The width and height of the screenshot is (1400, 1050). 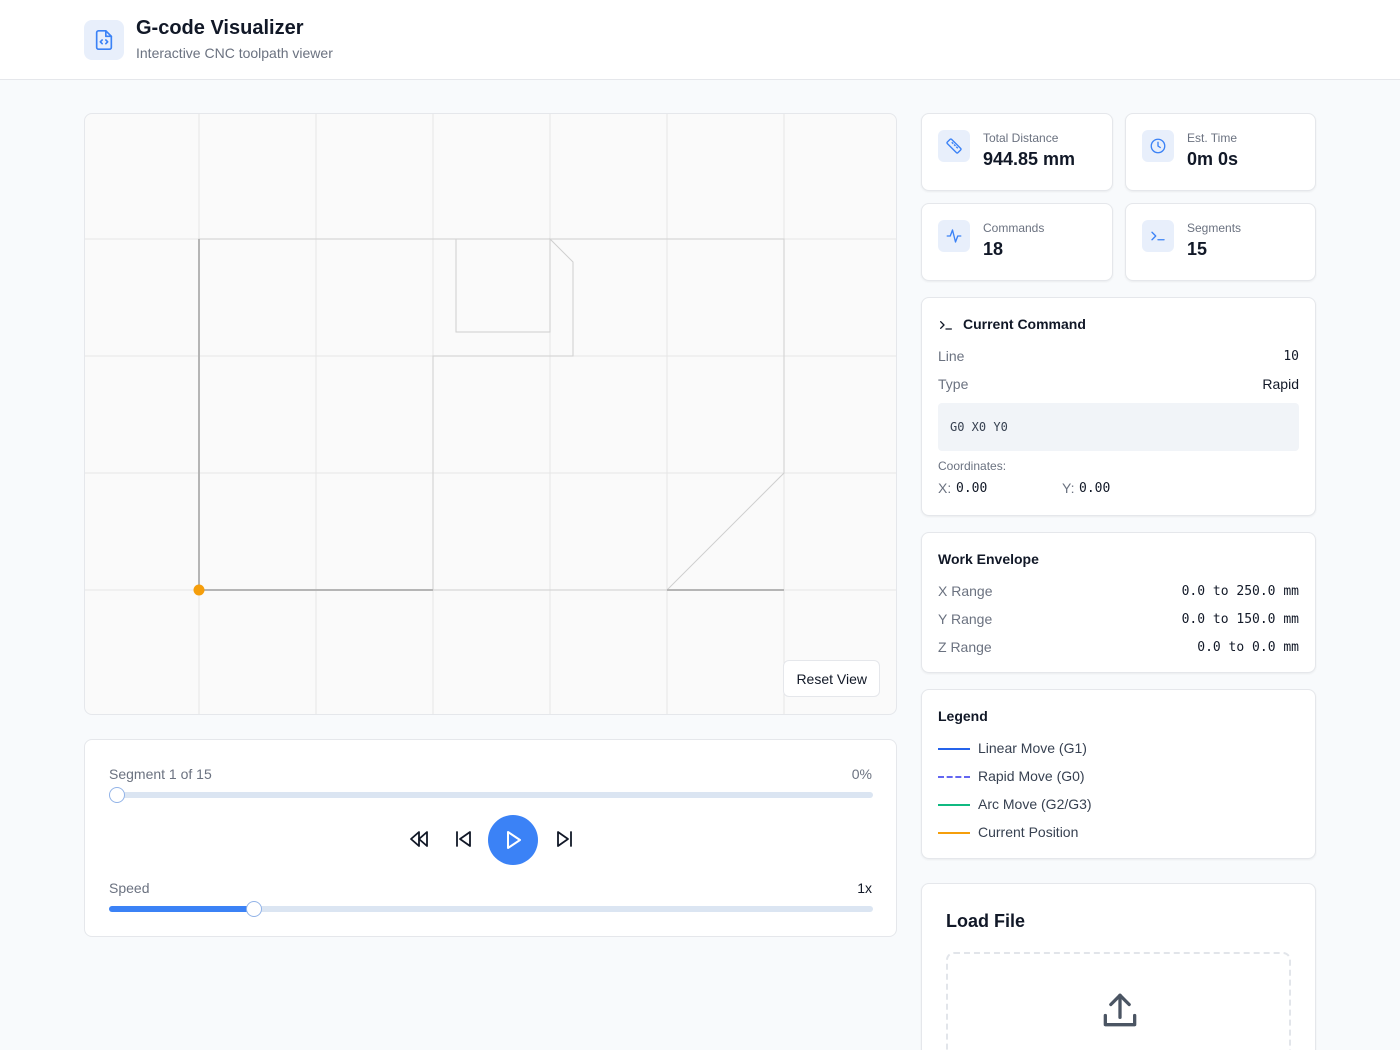 What do you see at coordinates (972, 466) in the screenshot?
I see `coordinates-label: Coordinates:` at bounding box center [972, 466].